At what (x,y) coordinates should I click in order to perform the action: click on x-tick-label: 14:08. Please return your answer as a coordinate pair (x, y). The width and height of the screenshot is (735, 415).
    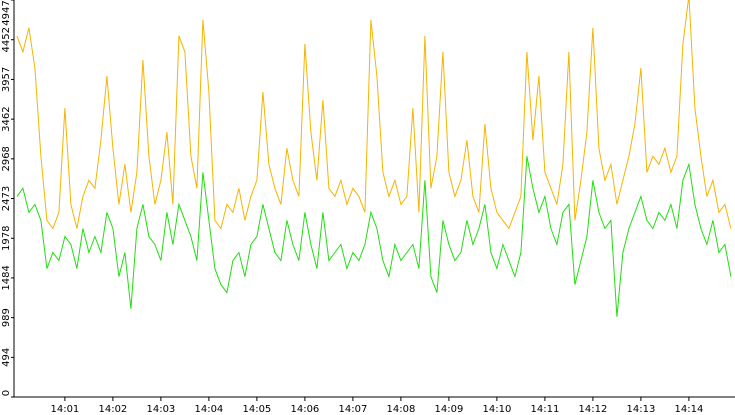
    Looking at the image, I should click on (400, 409).